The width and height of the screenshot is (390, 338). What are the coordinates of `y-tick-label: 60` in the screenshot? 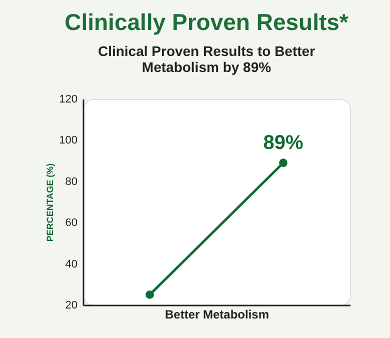 It's located at (71, 223).